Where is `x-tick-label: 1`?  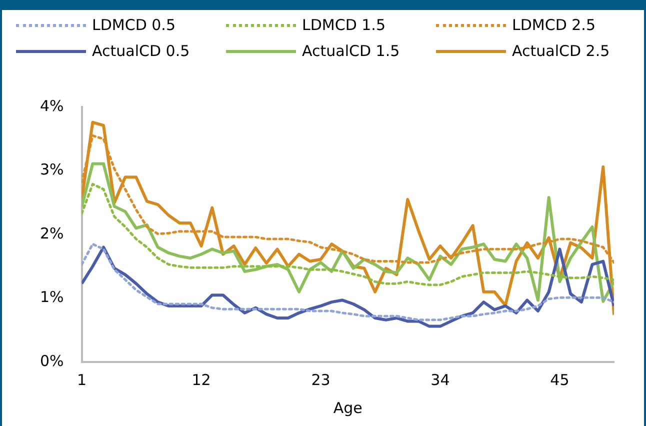 x-tick-label: 1 is located at coordinates (82, 379).